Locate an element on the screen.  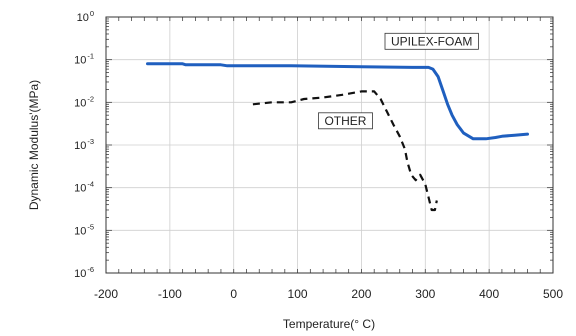
series-line-other is located at coordinates (345, 151).